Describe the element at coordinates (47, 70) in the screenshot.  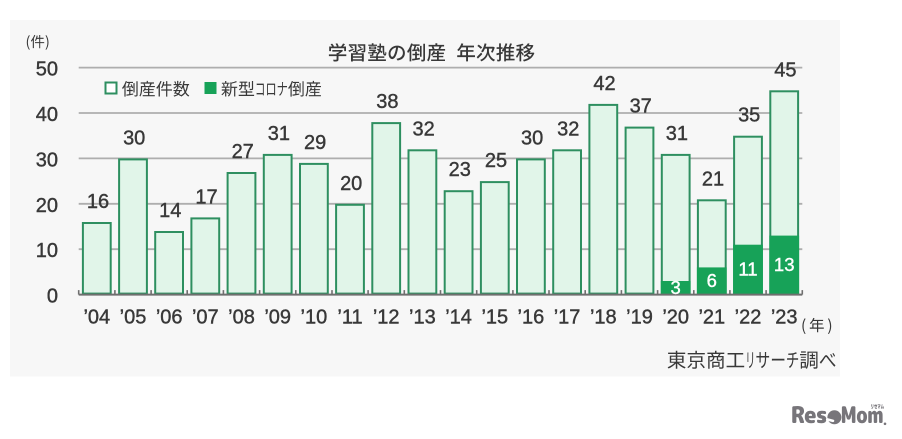
I see `svg-text: 50` at that location.